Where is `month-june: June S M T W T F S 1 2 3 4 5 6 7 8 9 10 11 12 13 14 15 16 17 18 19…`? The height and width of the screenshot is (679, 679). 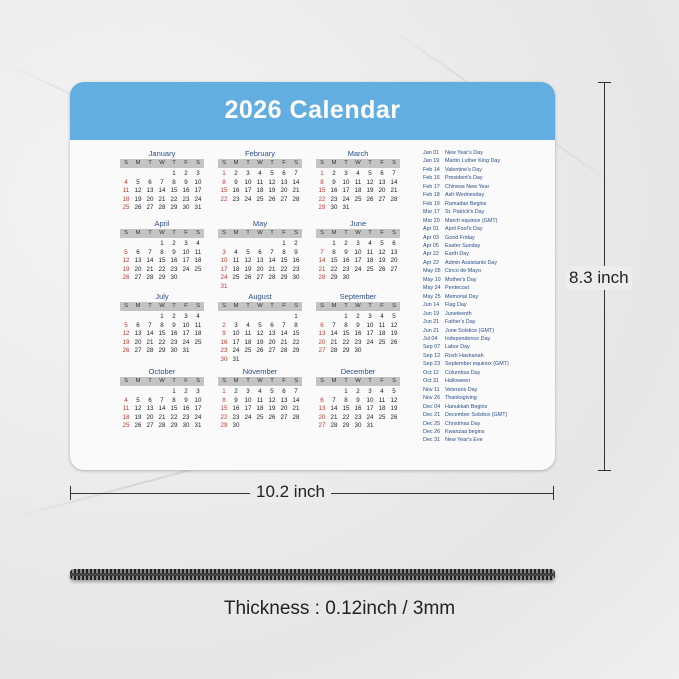 month-june: June S M T W T F S 1 2 3 4 5 6 7 8 9 10 11 12 13 14 15 16 17 18 19… is located at coordinates (358, 251).